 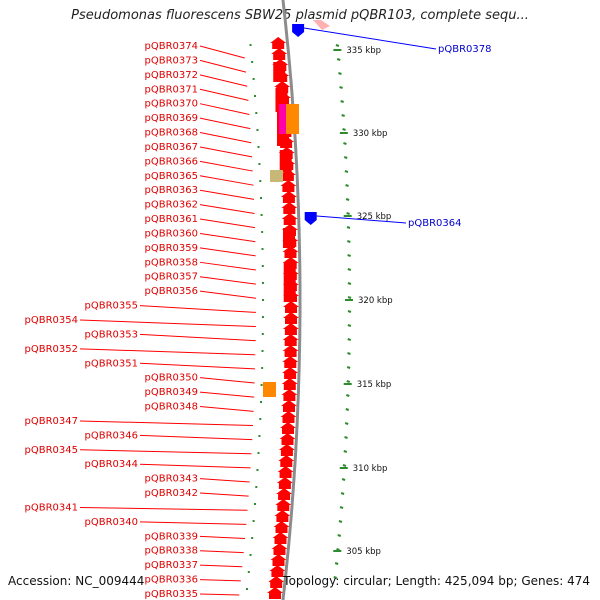 What do you see at coordinates (111, 334) in the screenshot?
I see `gene-label: pQBR0353` at bounding box center [111, 334].